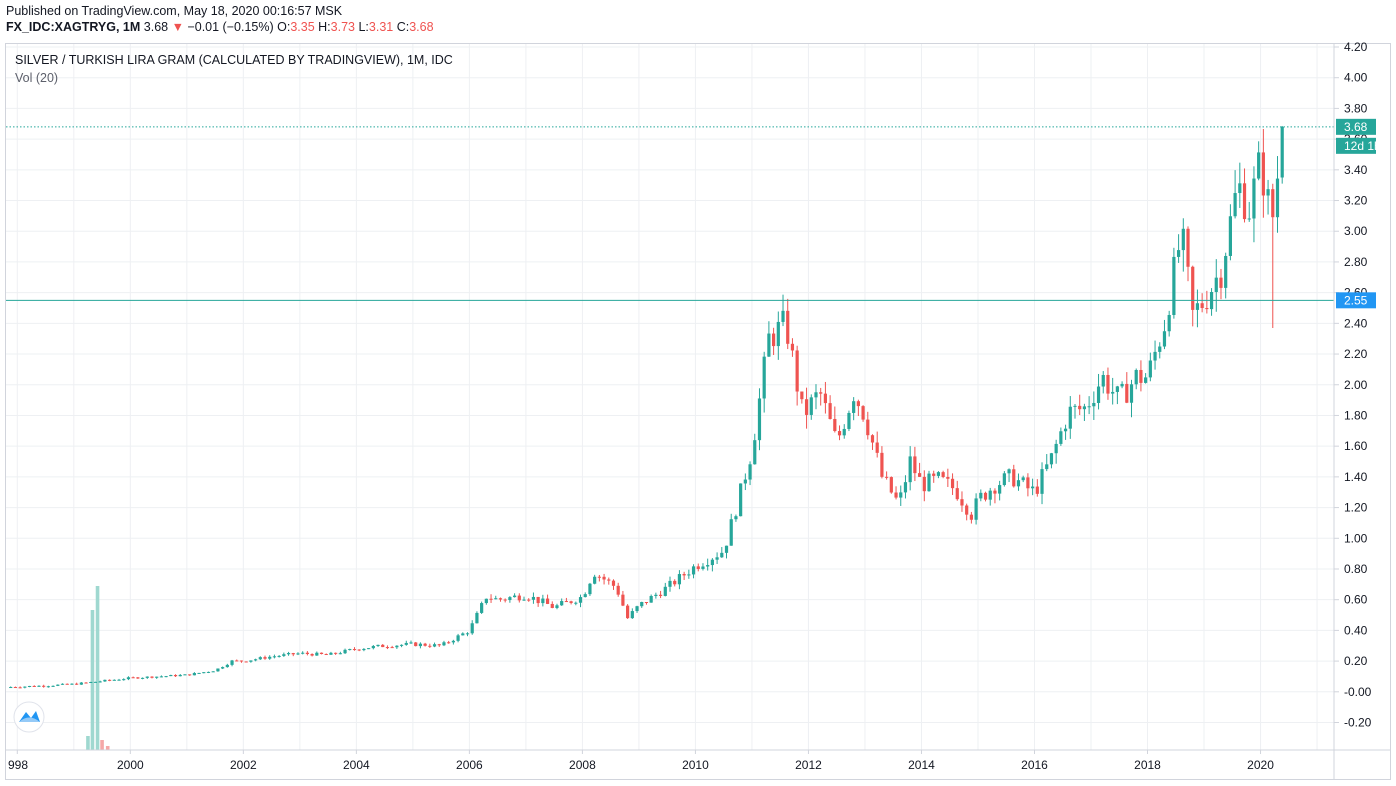 Image resolution: width=1396 pixels, height=786 pixels. I want to click on x-tick-label: 2008, so click(582, 765).